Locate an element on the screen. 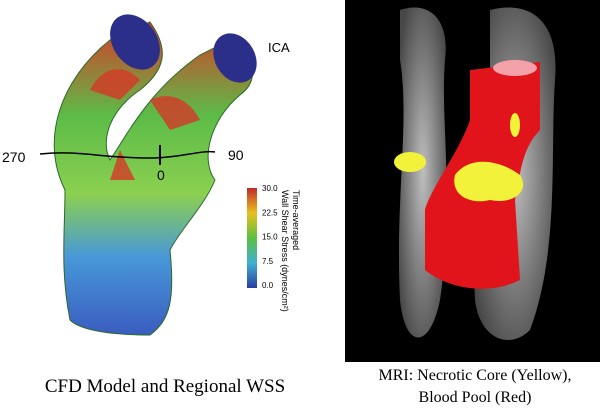  angle-label: 270 is located at coordinates (14, 157).